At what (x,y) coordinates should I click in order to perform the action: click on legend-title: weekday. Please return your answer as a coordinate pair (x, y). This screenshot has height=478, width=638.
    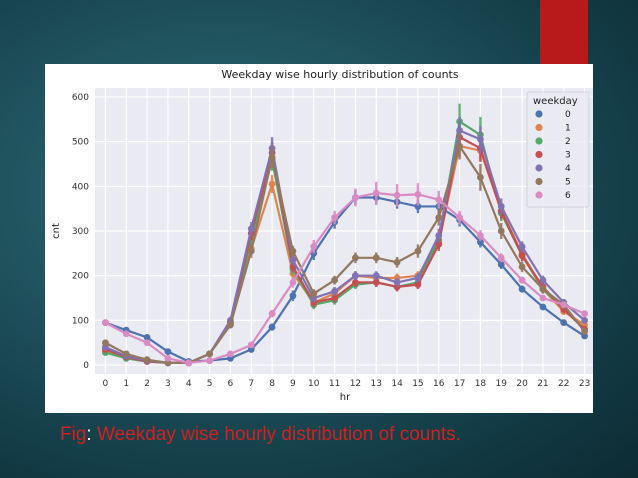
    Looking at the image, I should click on (555, 101).